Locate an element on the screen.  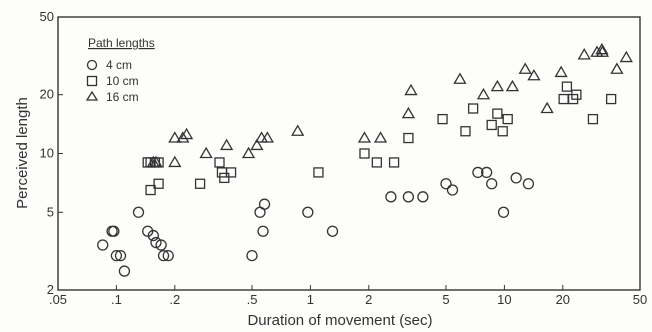
y-tick-label: 5 is located at coordinates (50, 211).